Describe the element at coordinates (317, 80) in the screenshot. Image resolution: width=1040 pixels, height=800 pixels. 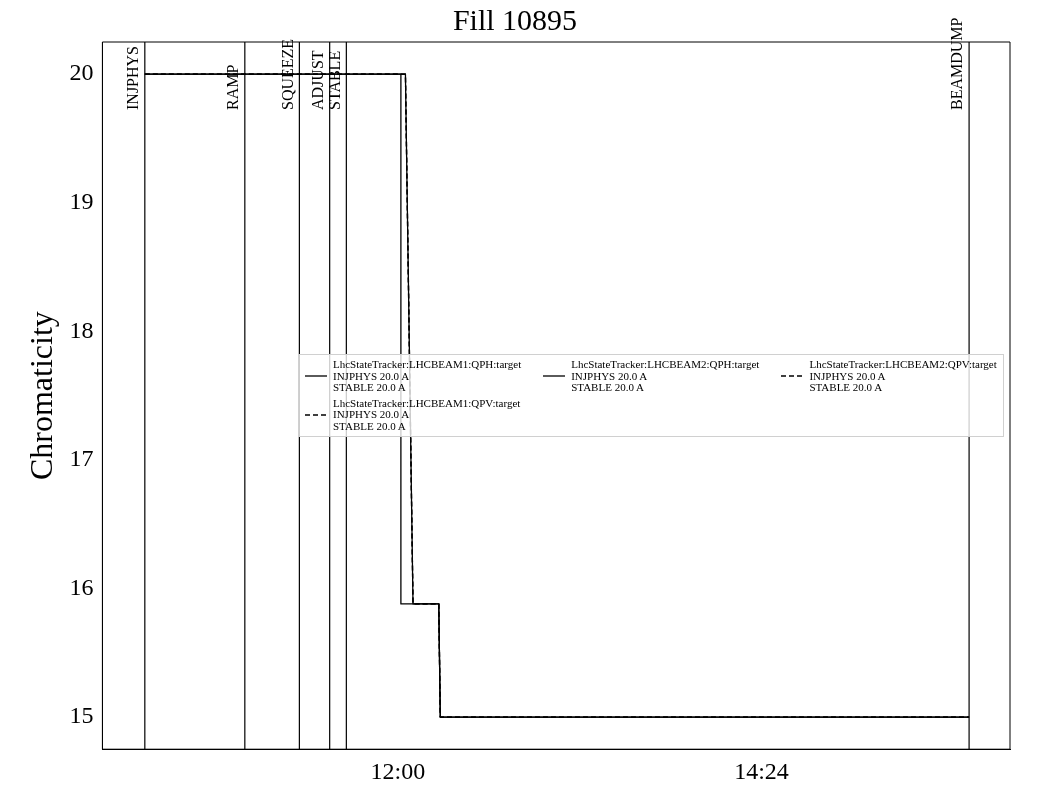
I see `ref-line-label: ADJUST` at that location.